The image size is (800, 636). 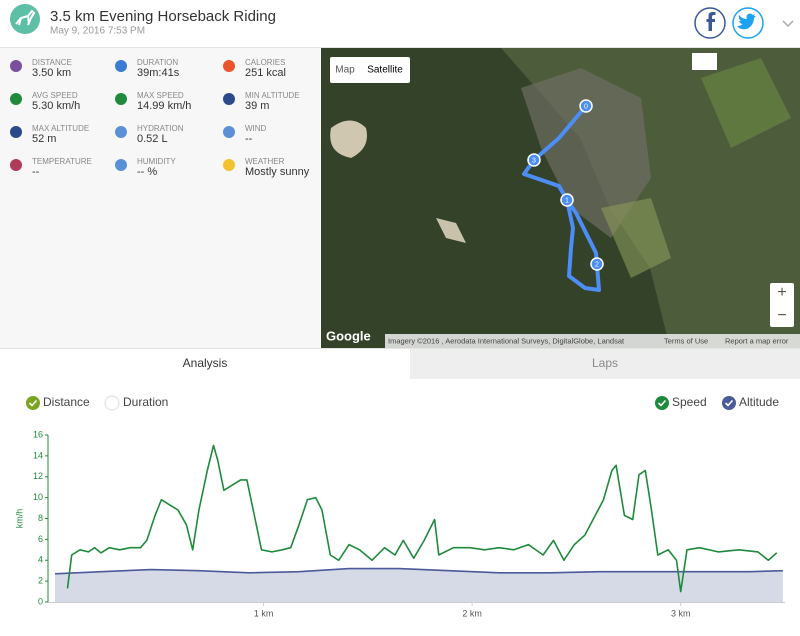 What do you see at coordinates (40, 581) in the screenshot?
I see `y-tick-label: 2` at bounding box center [40, 581].